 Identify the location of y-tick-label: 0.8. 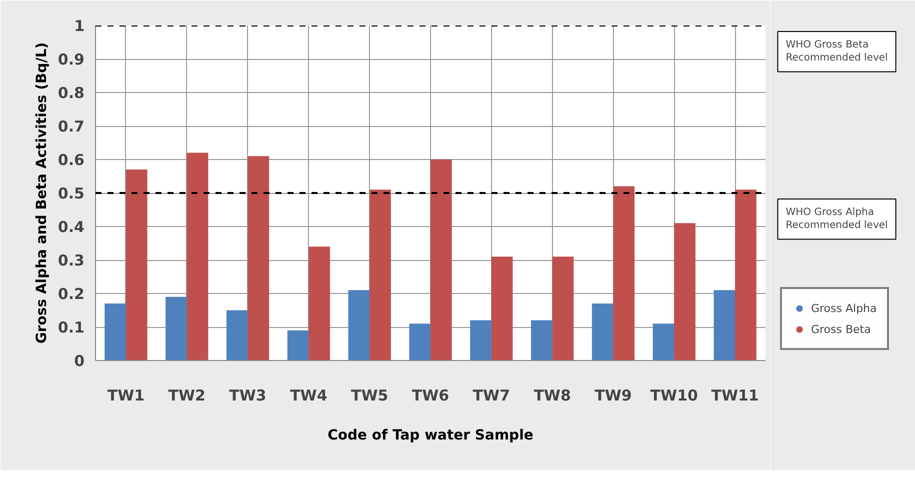
(71, 93).